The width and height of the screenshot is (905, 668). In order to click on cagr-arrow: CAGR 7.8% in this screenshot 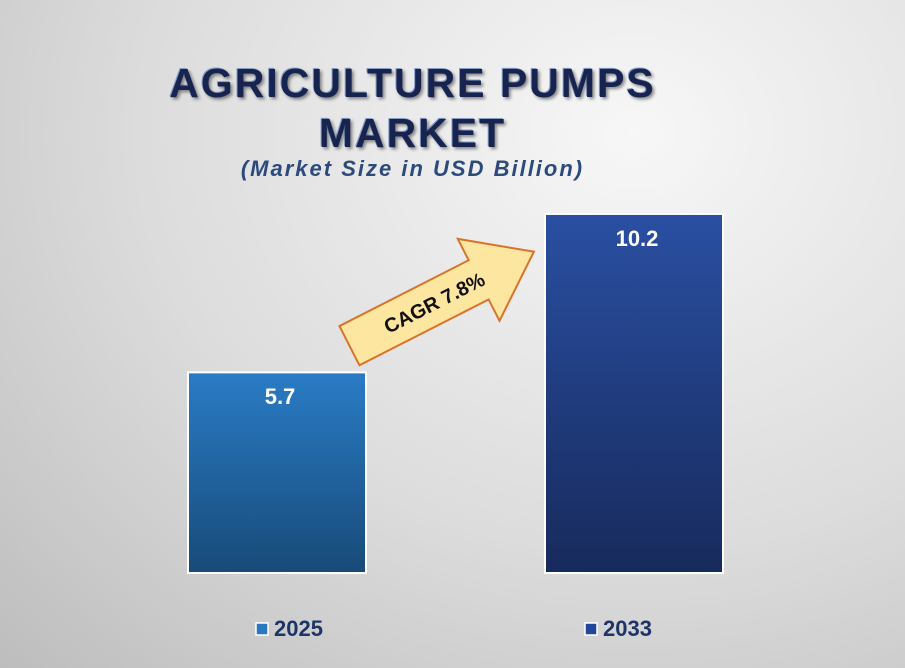, I will do `click(437, 302)`.